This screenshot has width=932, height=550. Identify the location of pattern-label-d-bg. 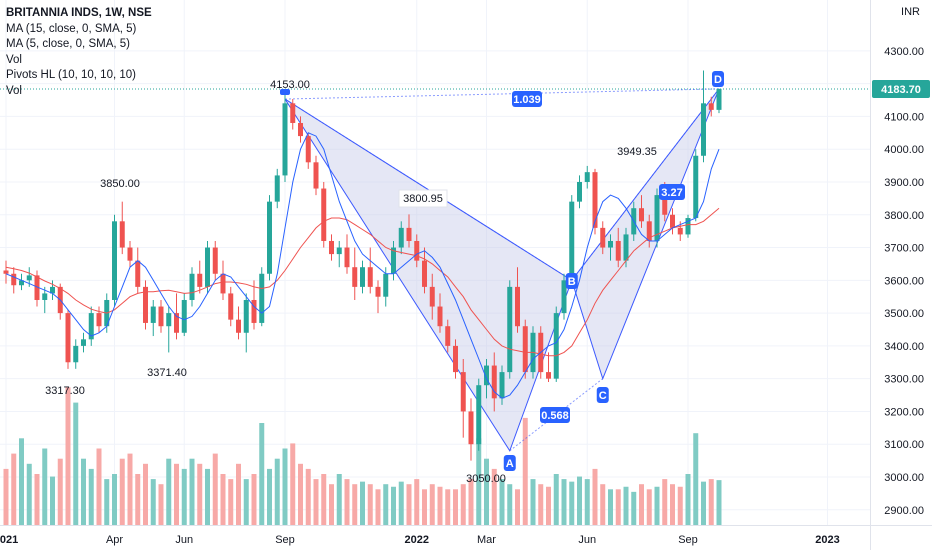
(718, 79).